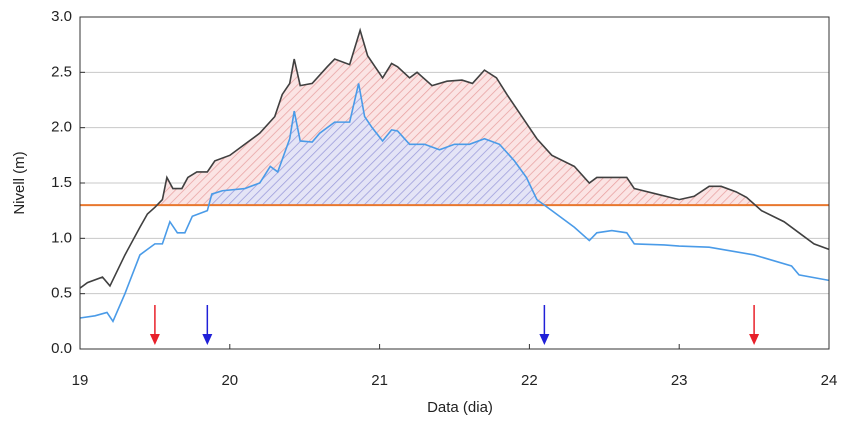 This screenshot has width=844, height=427. I want to click on x-tick-label: 22, so click(529, 380).